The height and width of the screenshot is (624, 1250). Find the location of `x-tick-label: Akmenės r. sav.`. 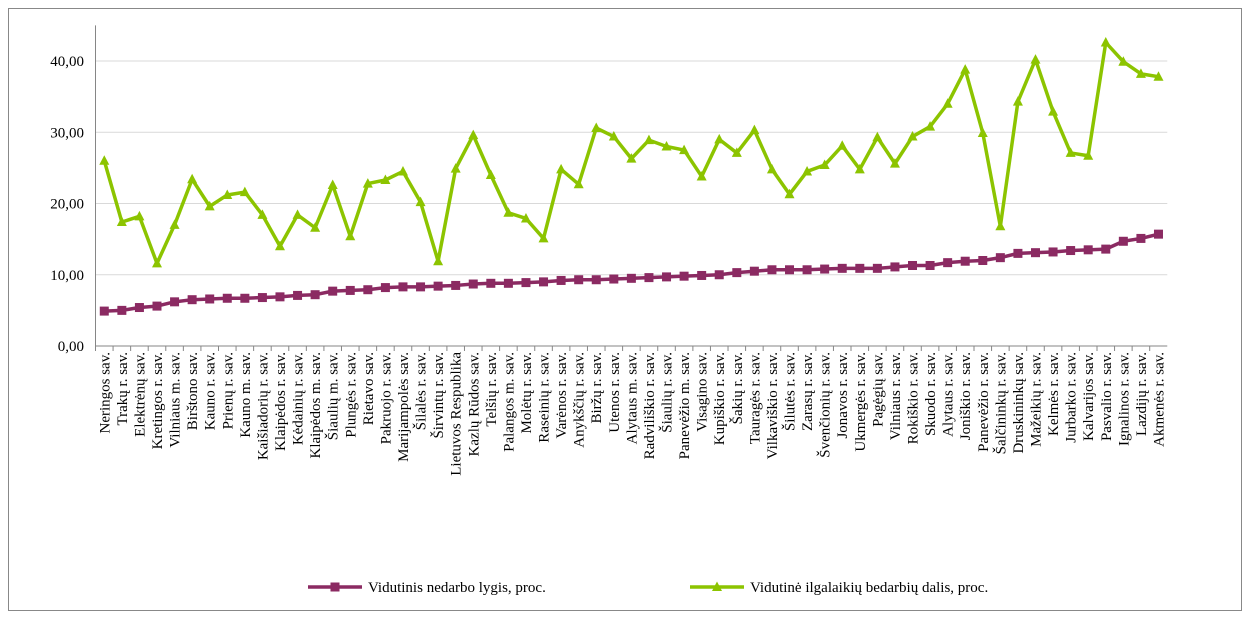

x-tick-label: Akmenės r. sav. is located at coordinates (1159, 399).